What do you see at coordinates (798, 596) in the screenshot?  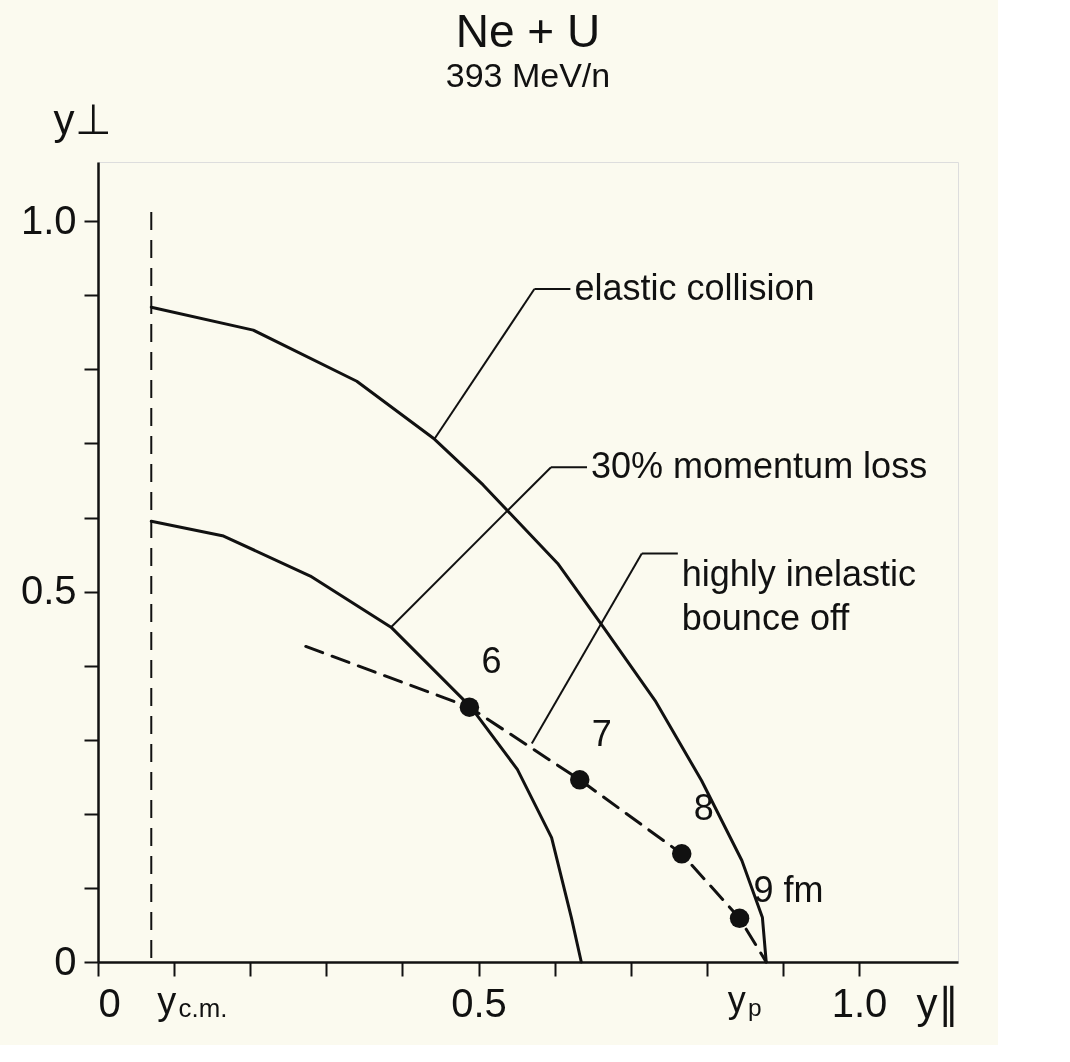 I see `annotation: highly inelastic bounce off` at bounding box center [798, 596].